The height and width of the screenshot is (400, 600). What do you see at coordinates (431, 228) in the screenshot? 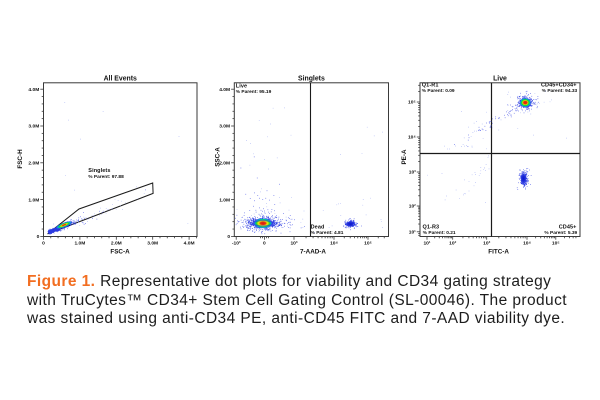
I see `svg-text: Q1-R3` at bounding box center [431, 228].